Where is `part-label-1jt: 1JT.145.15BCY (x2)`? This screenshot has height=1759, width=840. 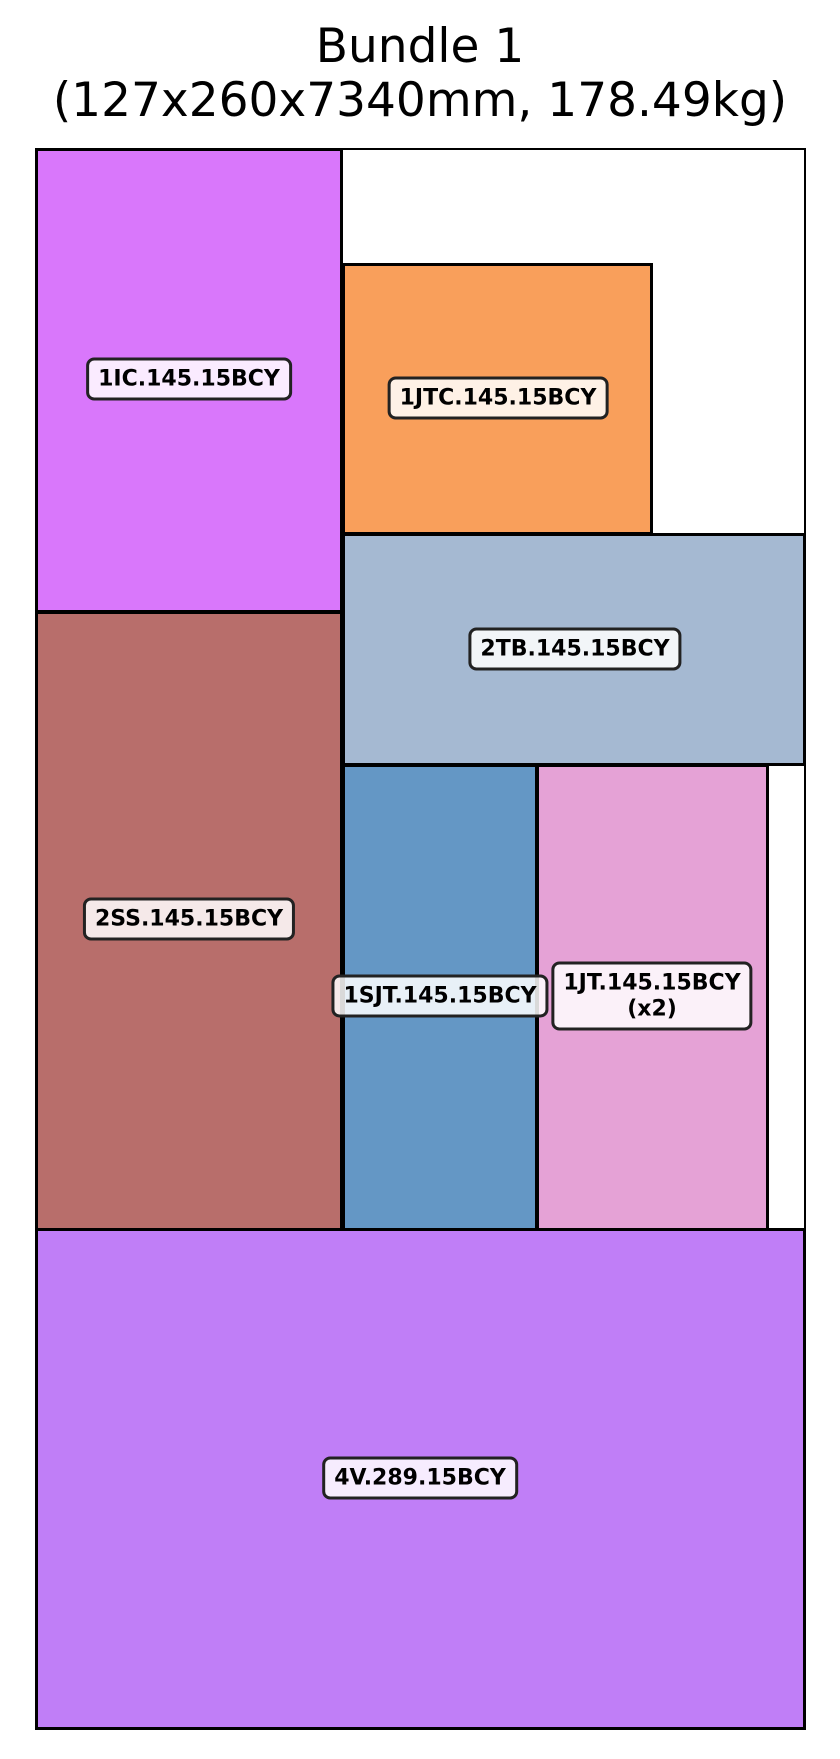 part-label-1jt: 1JT.145.15BCY (x2) is located at coordinates (652, 996).